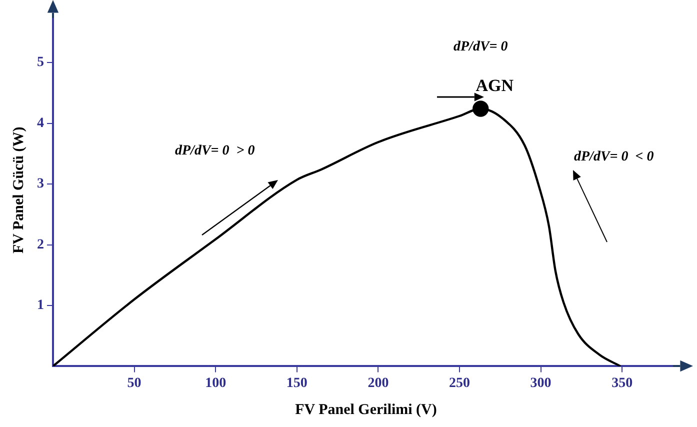  What do you see at coordinates (18, 190) in the screenshot?
I see `y-axis-title: FV Panel Gücü (W)` at bounding box center [18, 190].